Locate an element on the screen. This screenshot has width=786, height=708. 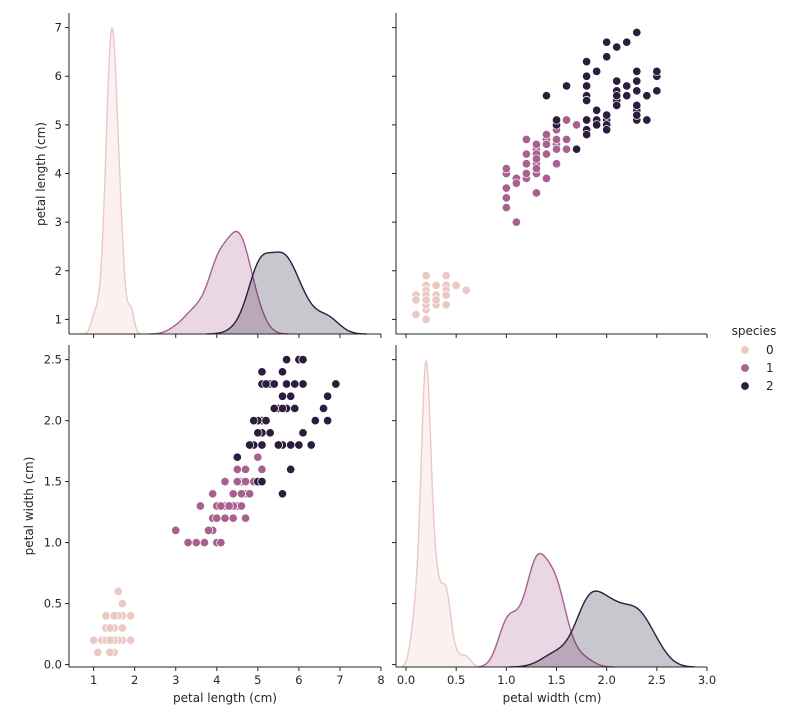
bl-y-tick-label: 2.0 is located at coordinates (53, 421).